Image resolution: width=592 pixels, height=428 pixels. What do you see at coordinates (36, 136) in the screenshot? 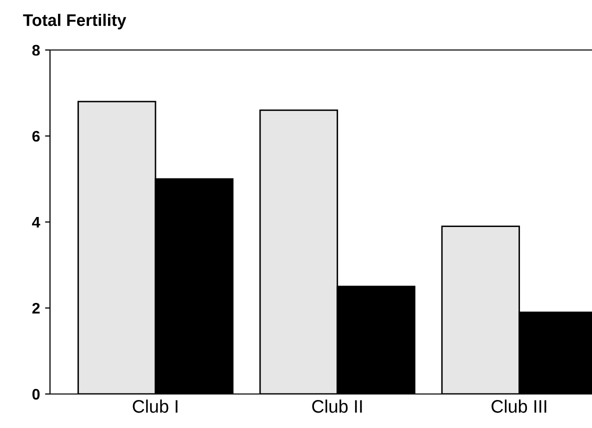
I see `y-tick-label: 6` at bounding box center [36, 136].